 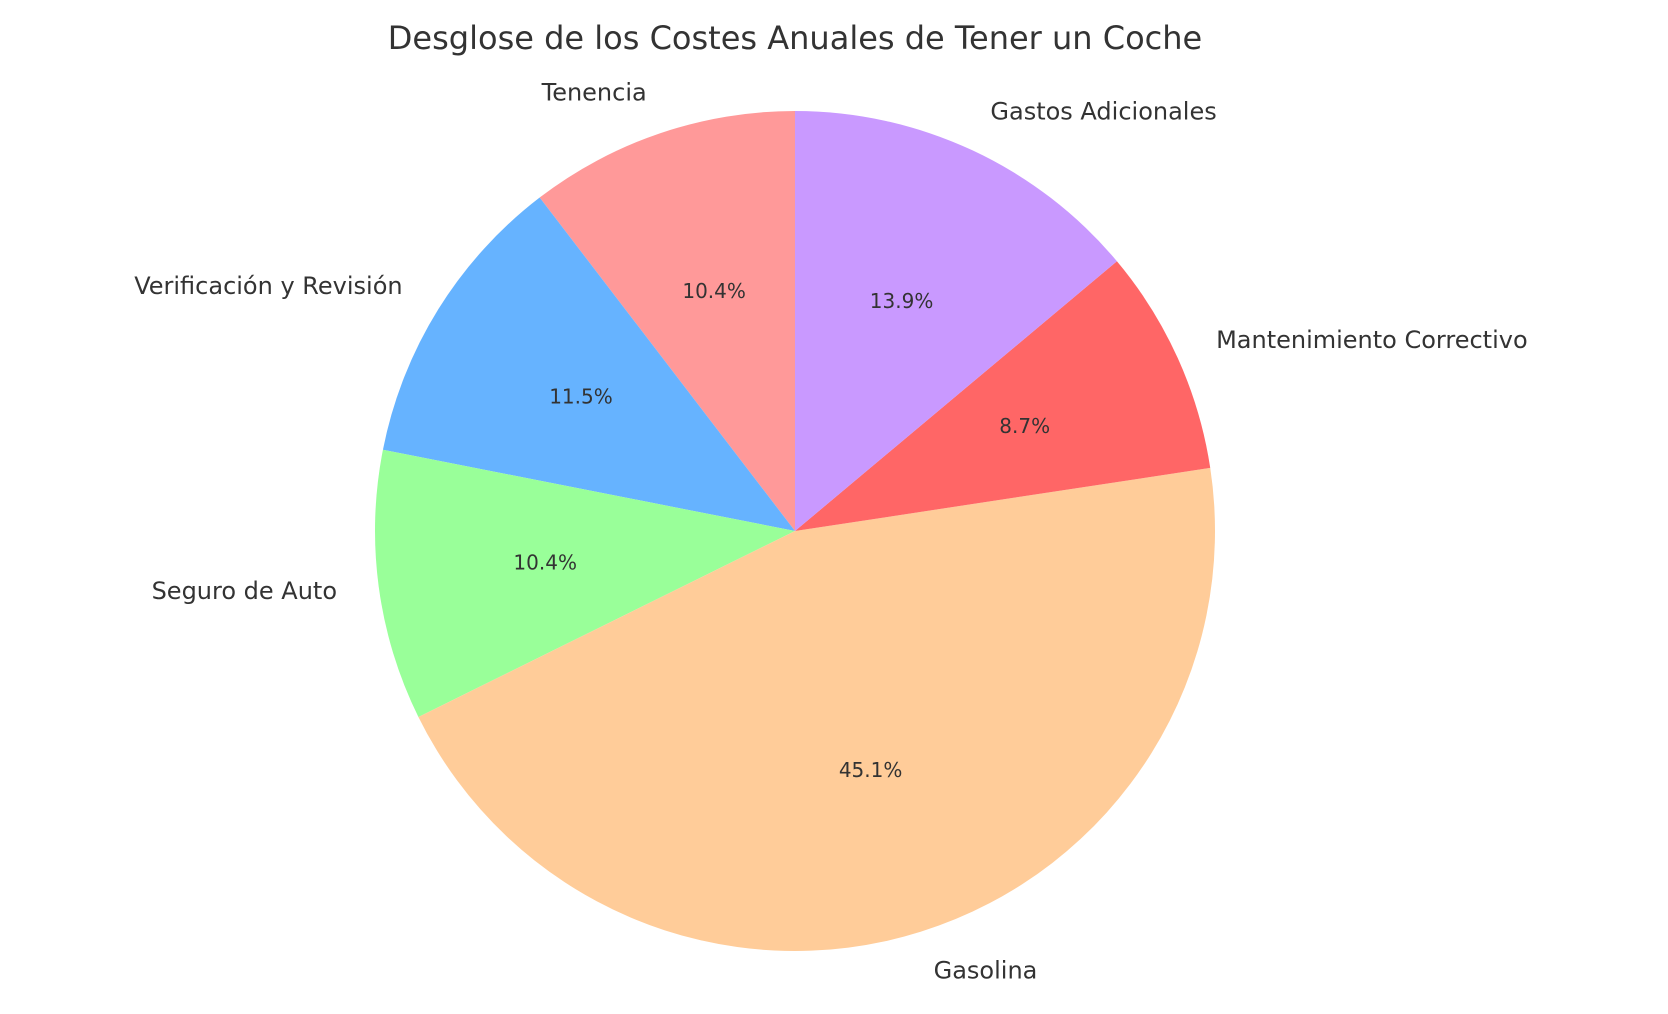 I want to click on slice-label: Gastos Adicionales, so click(x=1103, y=111).